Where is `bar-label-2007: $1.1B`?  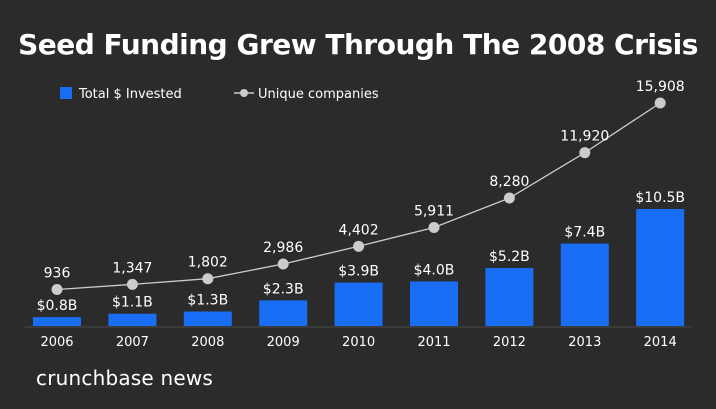
bar-label-2007: $1.1B is located at coordinates (132, 303).